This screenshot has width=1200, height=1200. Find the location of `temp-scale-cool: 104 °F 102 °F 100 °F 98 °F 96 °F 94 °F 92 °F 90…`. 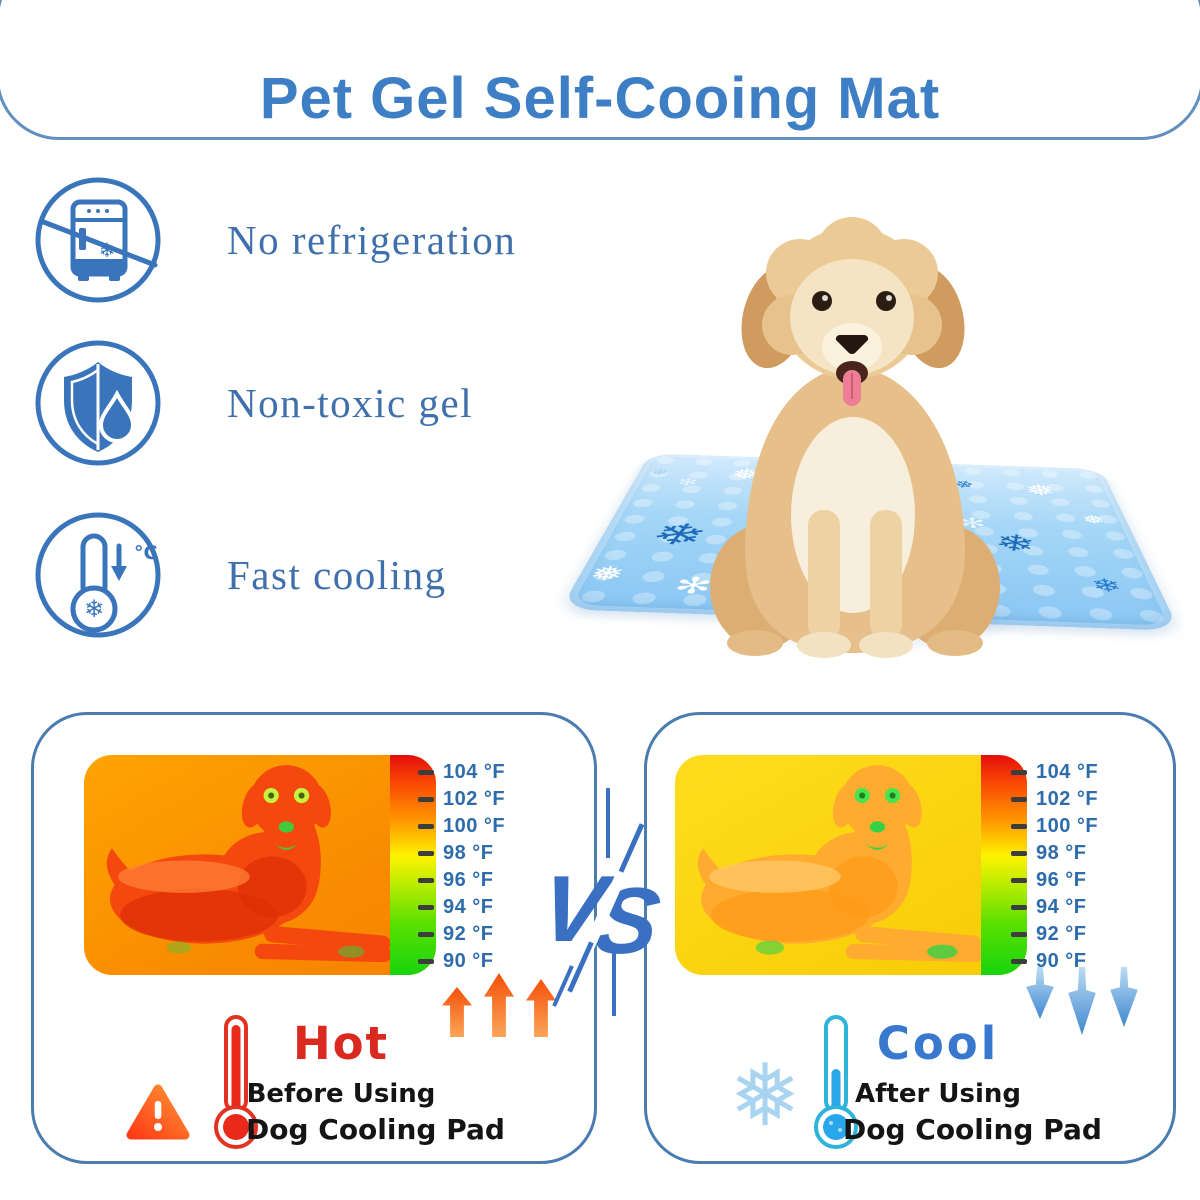

temp-scale-cool: 104 °F 102 °F 100 °F 98 °F 96 °F 94 °F 92 °F 90… is located at coordinates (1054, 867).